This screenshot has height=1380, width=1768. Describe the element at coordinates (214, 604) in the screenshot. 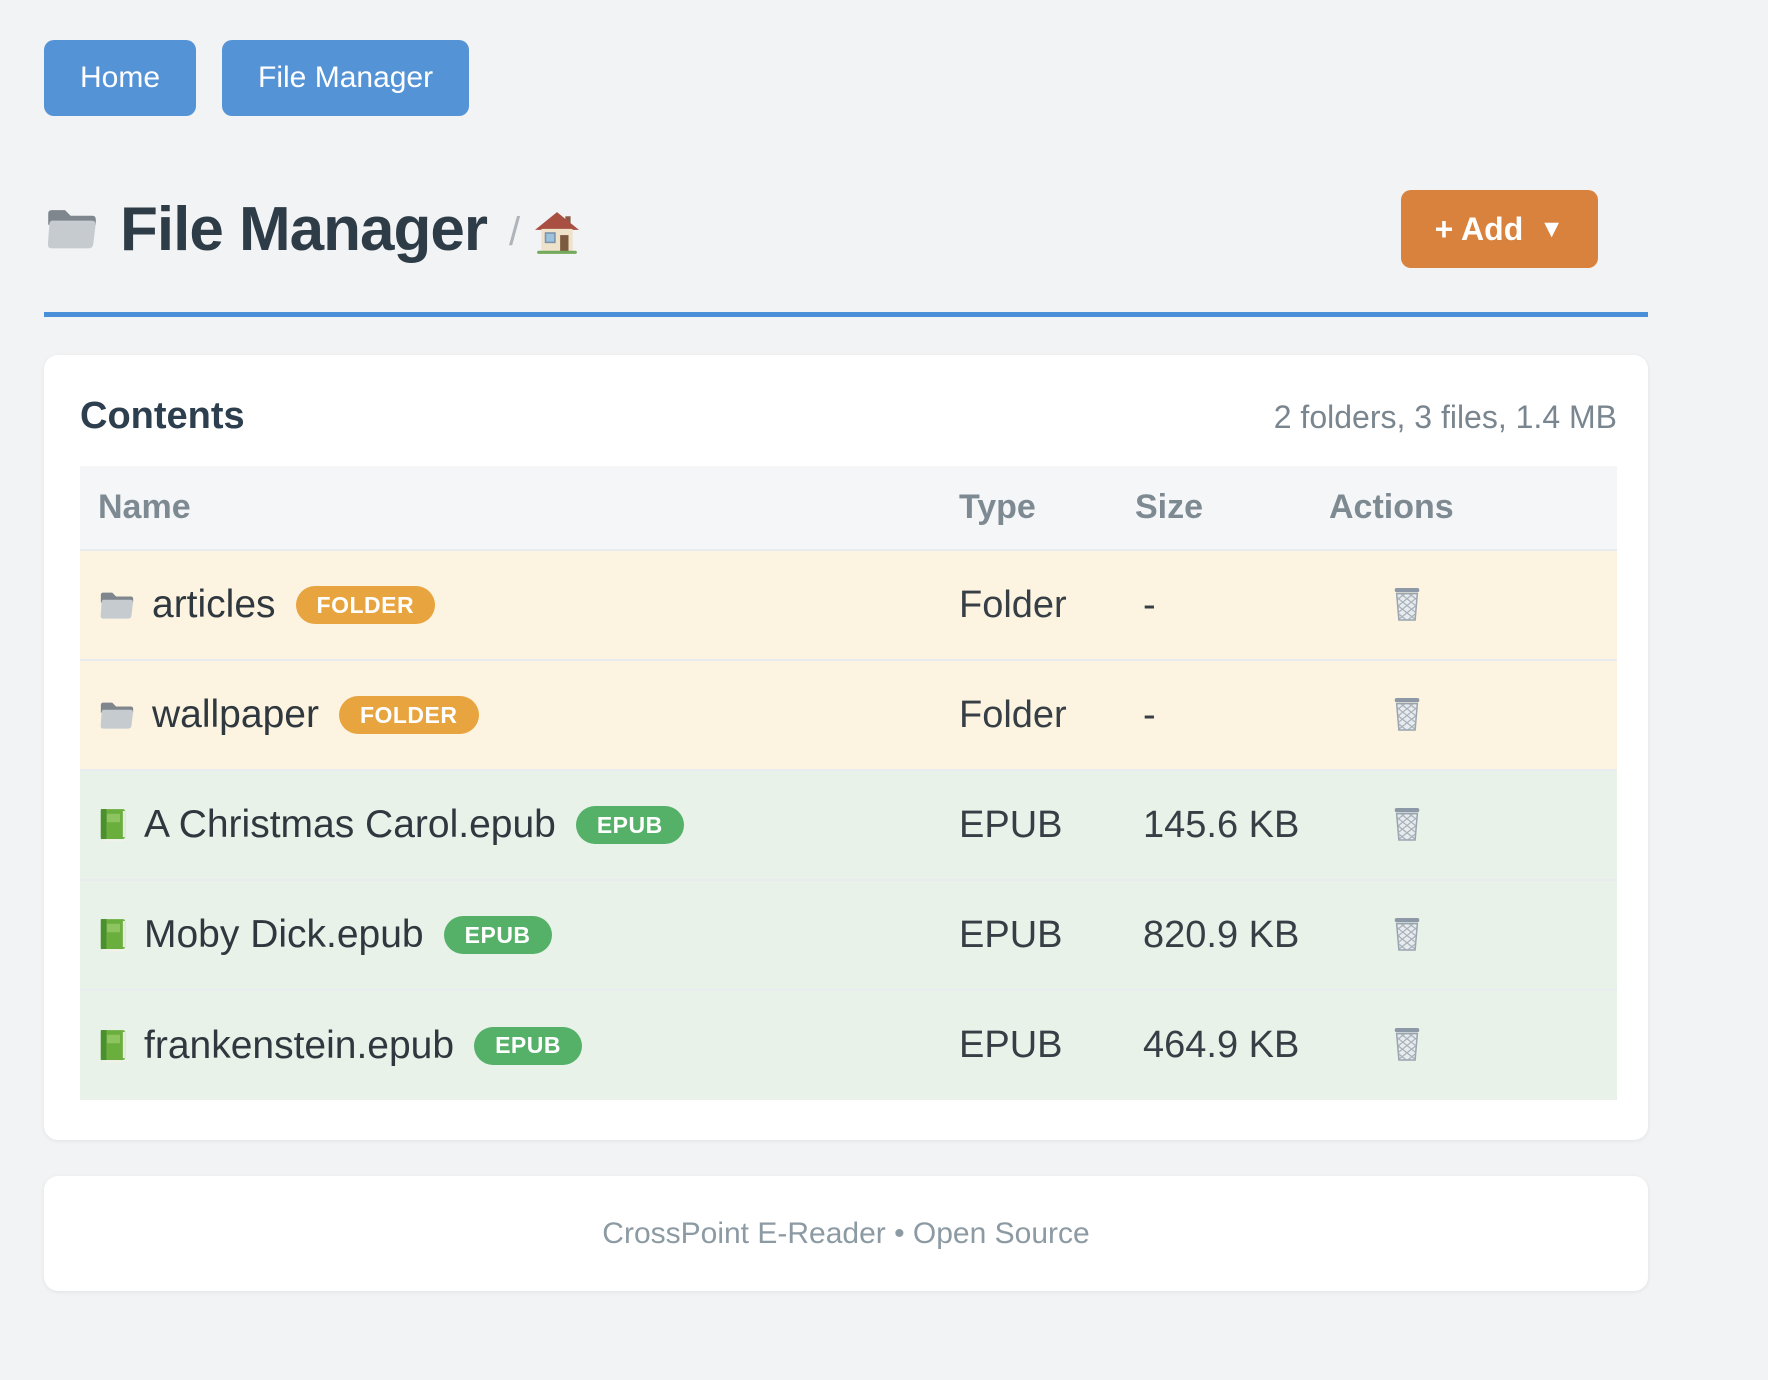

I see `file-name: articles` at that location.